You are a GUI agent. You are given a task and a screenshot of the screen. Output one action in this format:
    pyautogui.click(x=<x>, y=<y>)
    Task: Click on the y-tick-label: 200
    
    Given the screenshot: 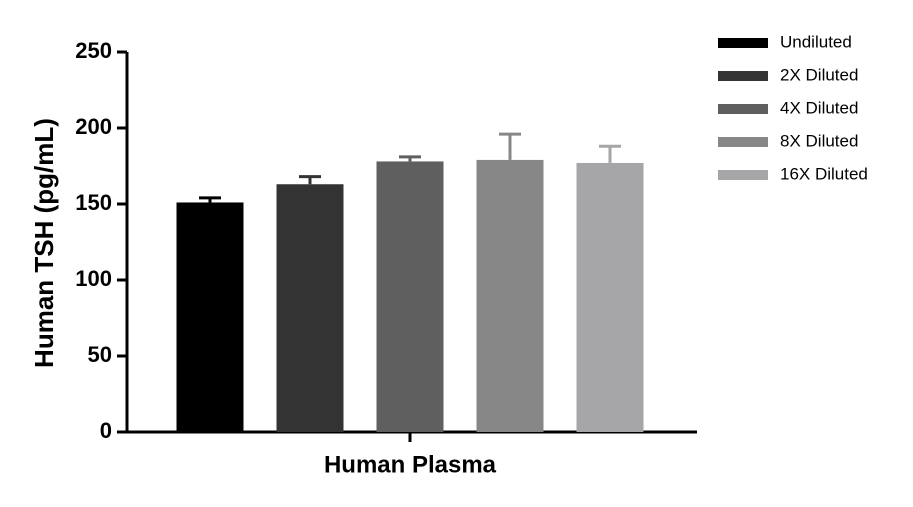 What is the action you would take?
    pyautogui.click(x=93, y=126)
    